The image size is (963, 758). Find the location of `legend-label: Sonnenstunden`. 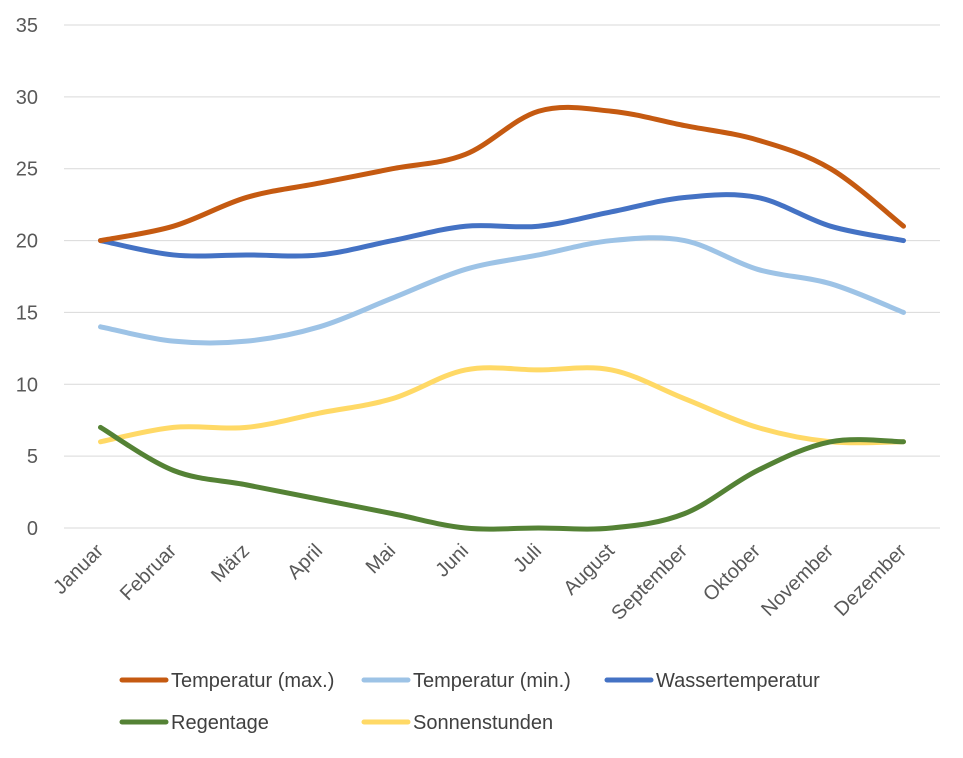

legend-label: Sonnenstunden is located at coordinates (483, 723).